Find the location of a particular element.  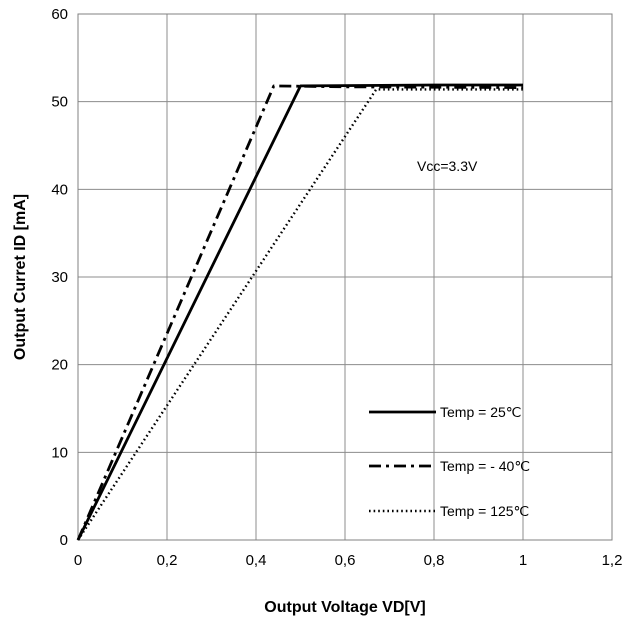

legend: Temp = 25℃ Temp = - 40℃ Temp = 125℃ is located at coordinates (449, 461).